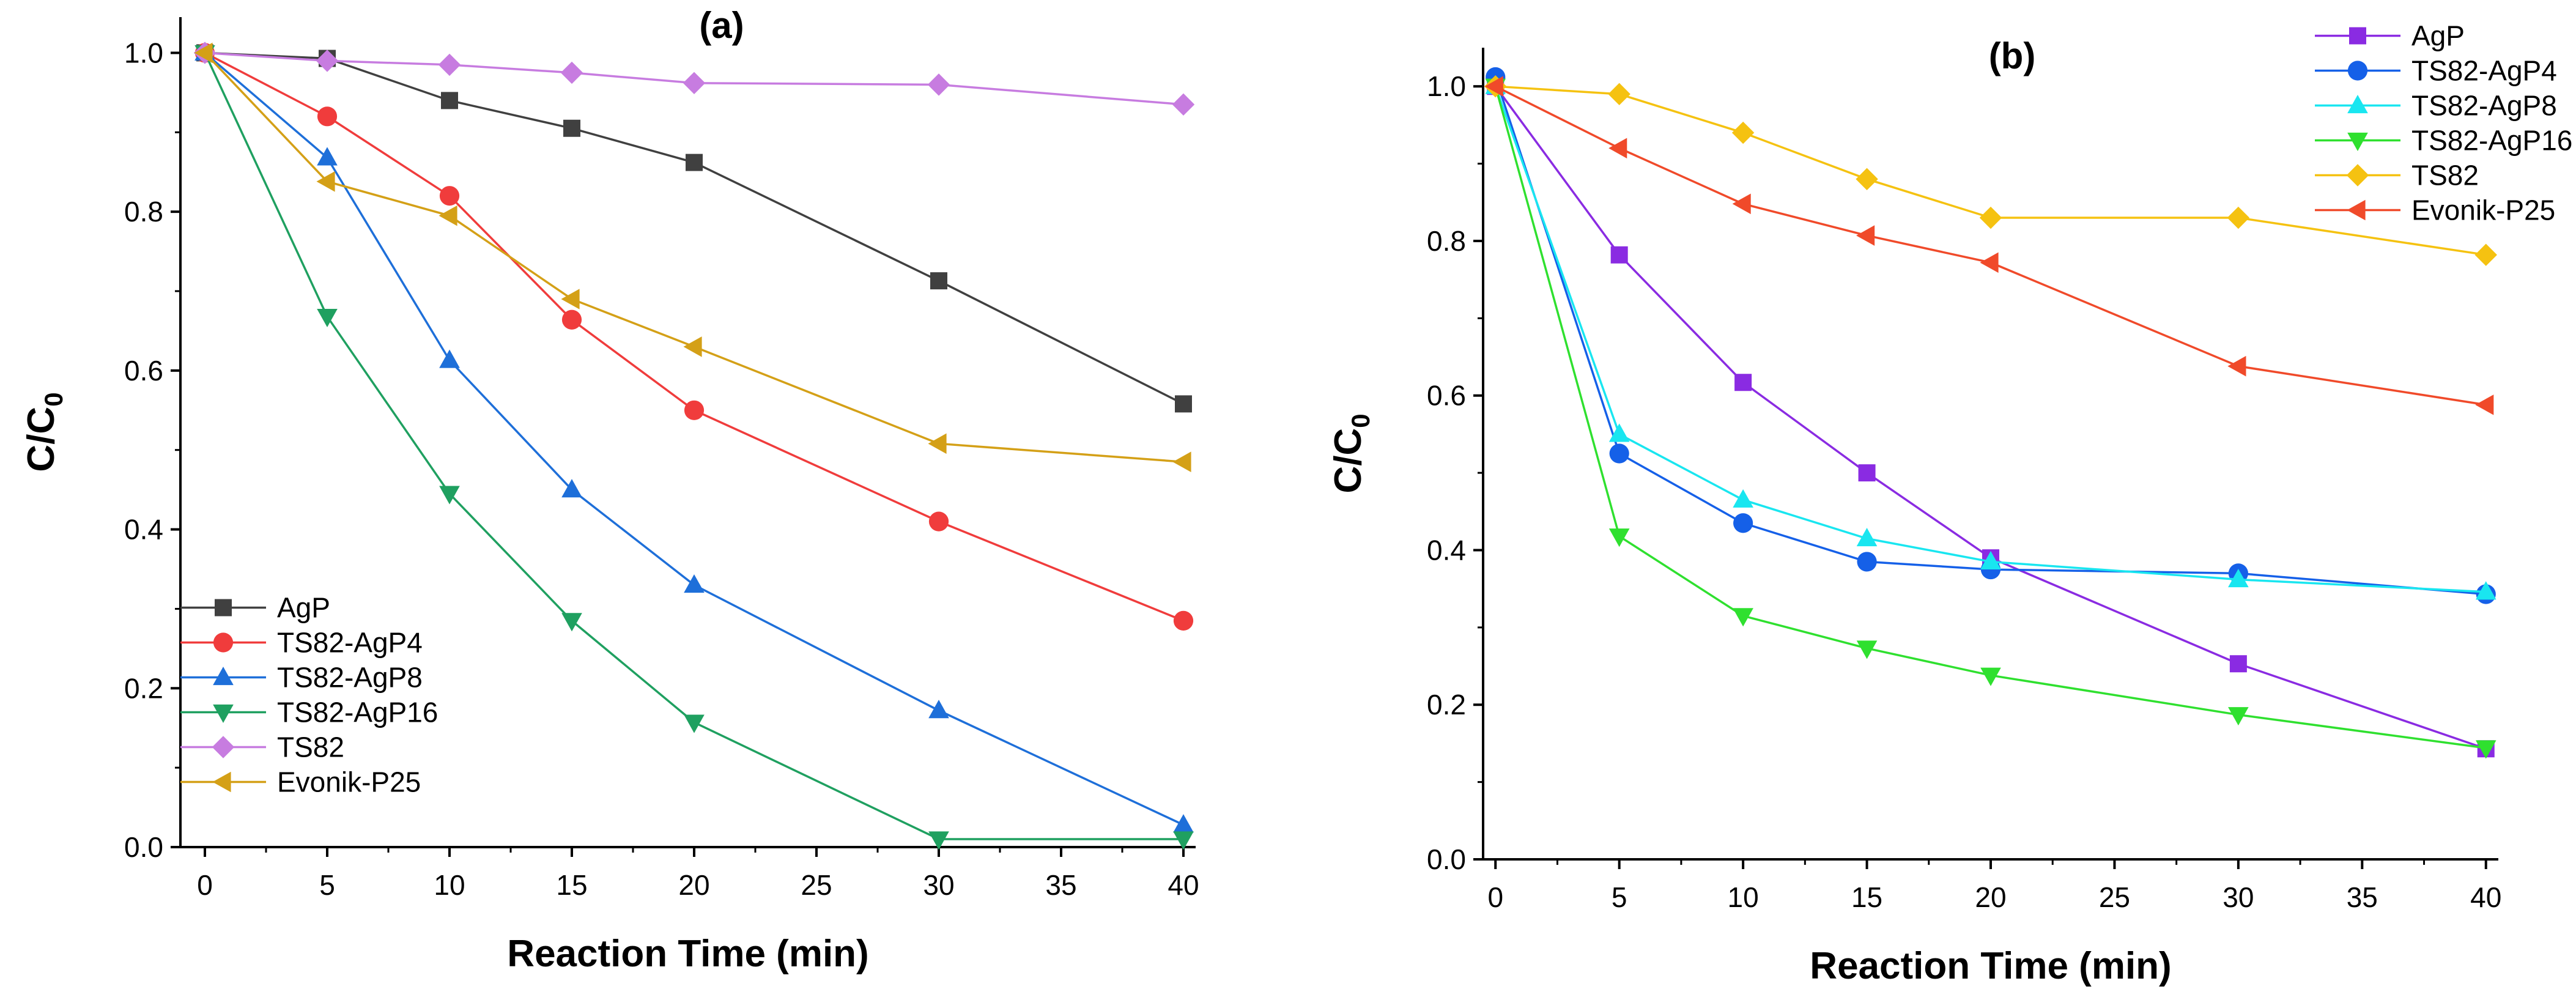  Describe the element at coordinates (1495, 897) in the screenshot. I see `x-tick-label: 0` at that location.